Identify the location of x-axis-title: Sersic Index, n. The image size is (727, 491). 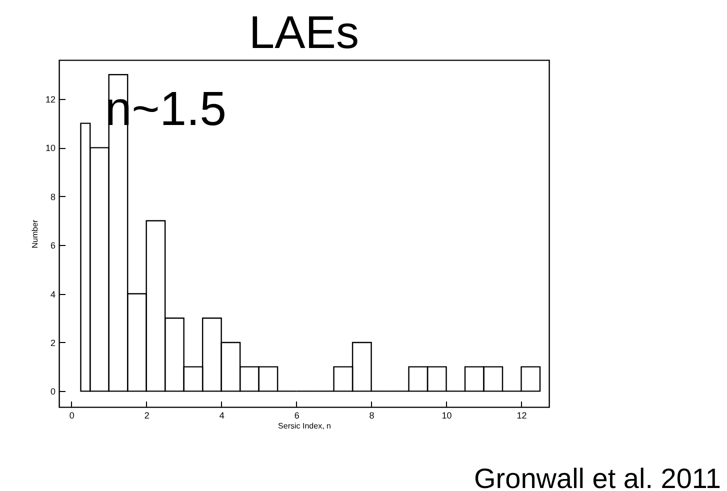
(304, 426).